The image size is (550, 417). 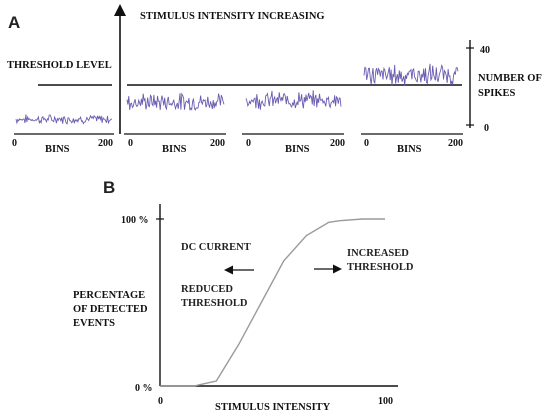 What do you see at coordinates (217, 143) in the screenshot?
I see `bins-2-tick-200: 200` at bounding box center [217, 143].